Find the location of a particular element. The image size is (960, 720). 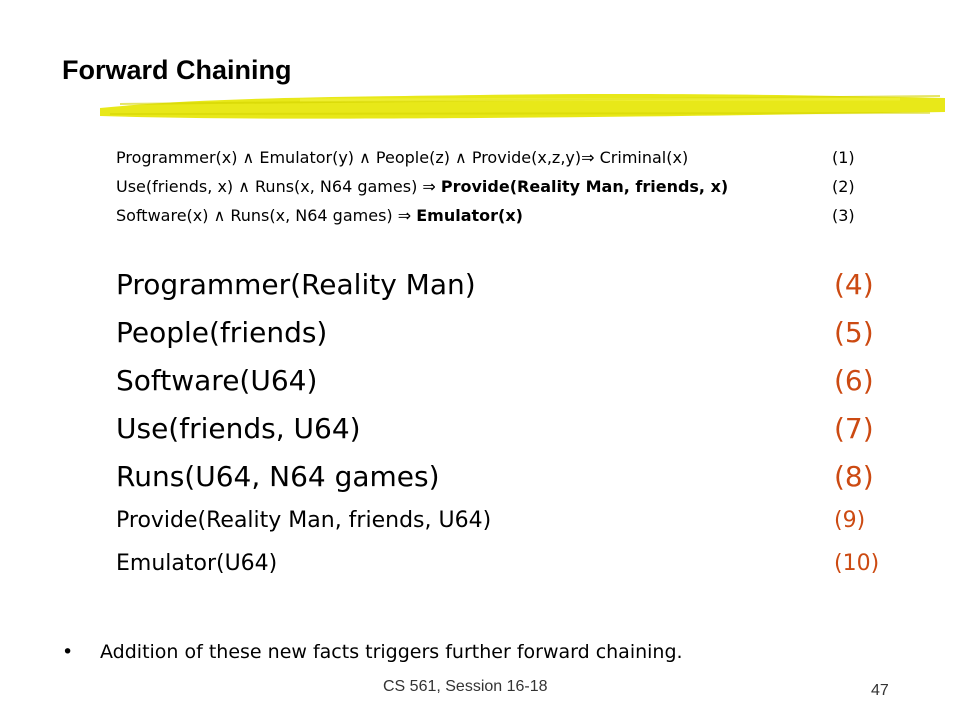

rule-text-part: Use(friends, x) ∧ Runs(x, N64 games) ⇒ is located at coordinates (278, 186).